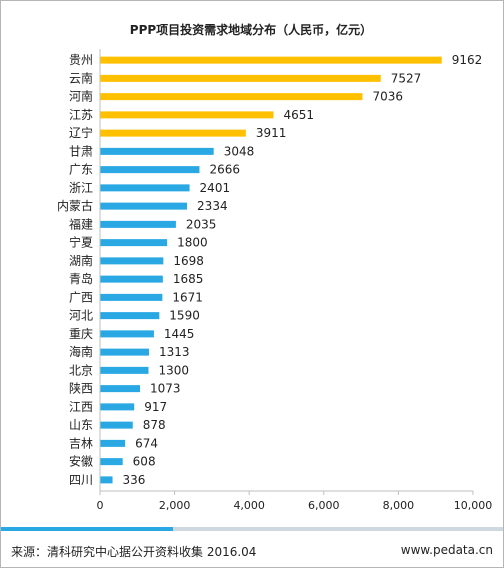 This screenshot has width=504, height=568. What do you see at coordinates (179, 334) in the screenshot?
I see `data-label: 1445` at bounding box center [179, 334].